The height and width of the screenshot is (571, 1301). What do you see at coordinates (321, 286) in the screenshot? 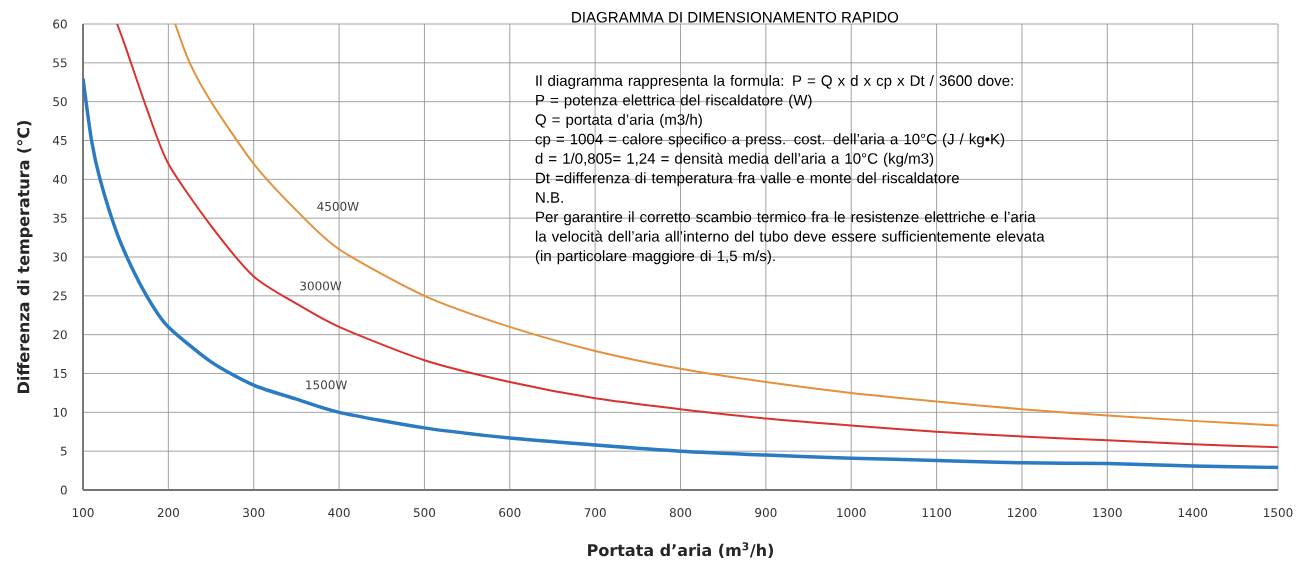
I see `series-label: 3000W` at bounding box center [321, 286].